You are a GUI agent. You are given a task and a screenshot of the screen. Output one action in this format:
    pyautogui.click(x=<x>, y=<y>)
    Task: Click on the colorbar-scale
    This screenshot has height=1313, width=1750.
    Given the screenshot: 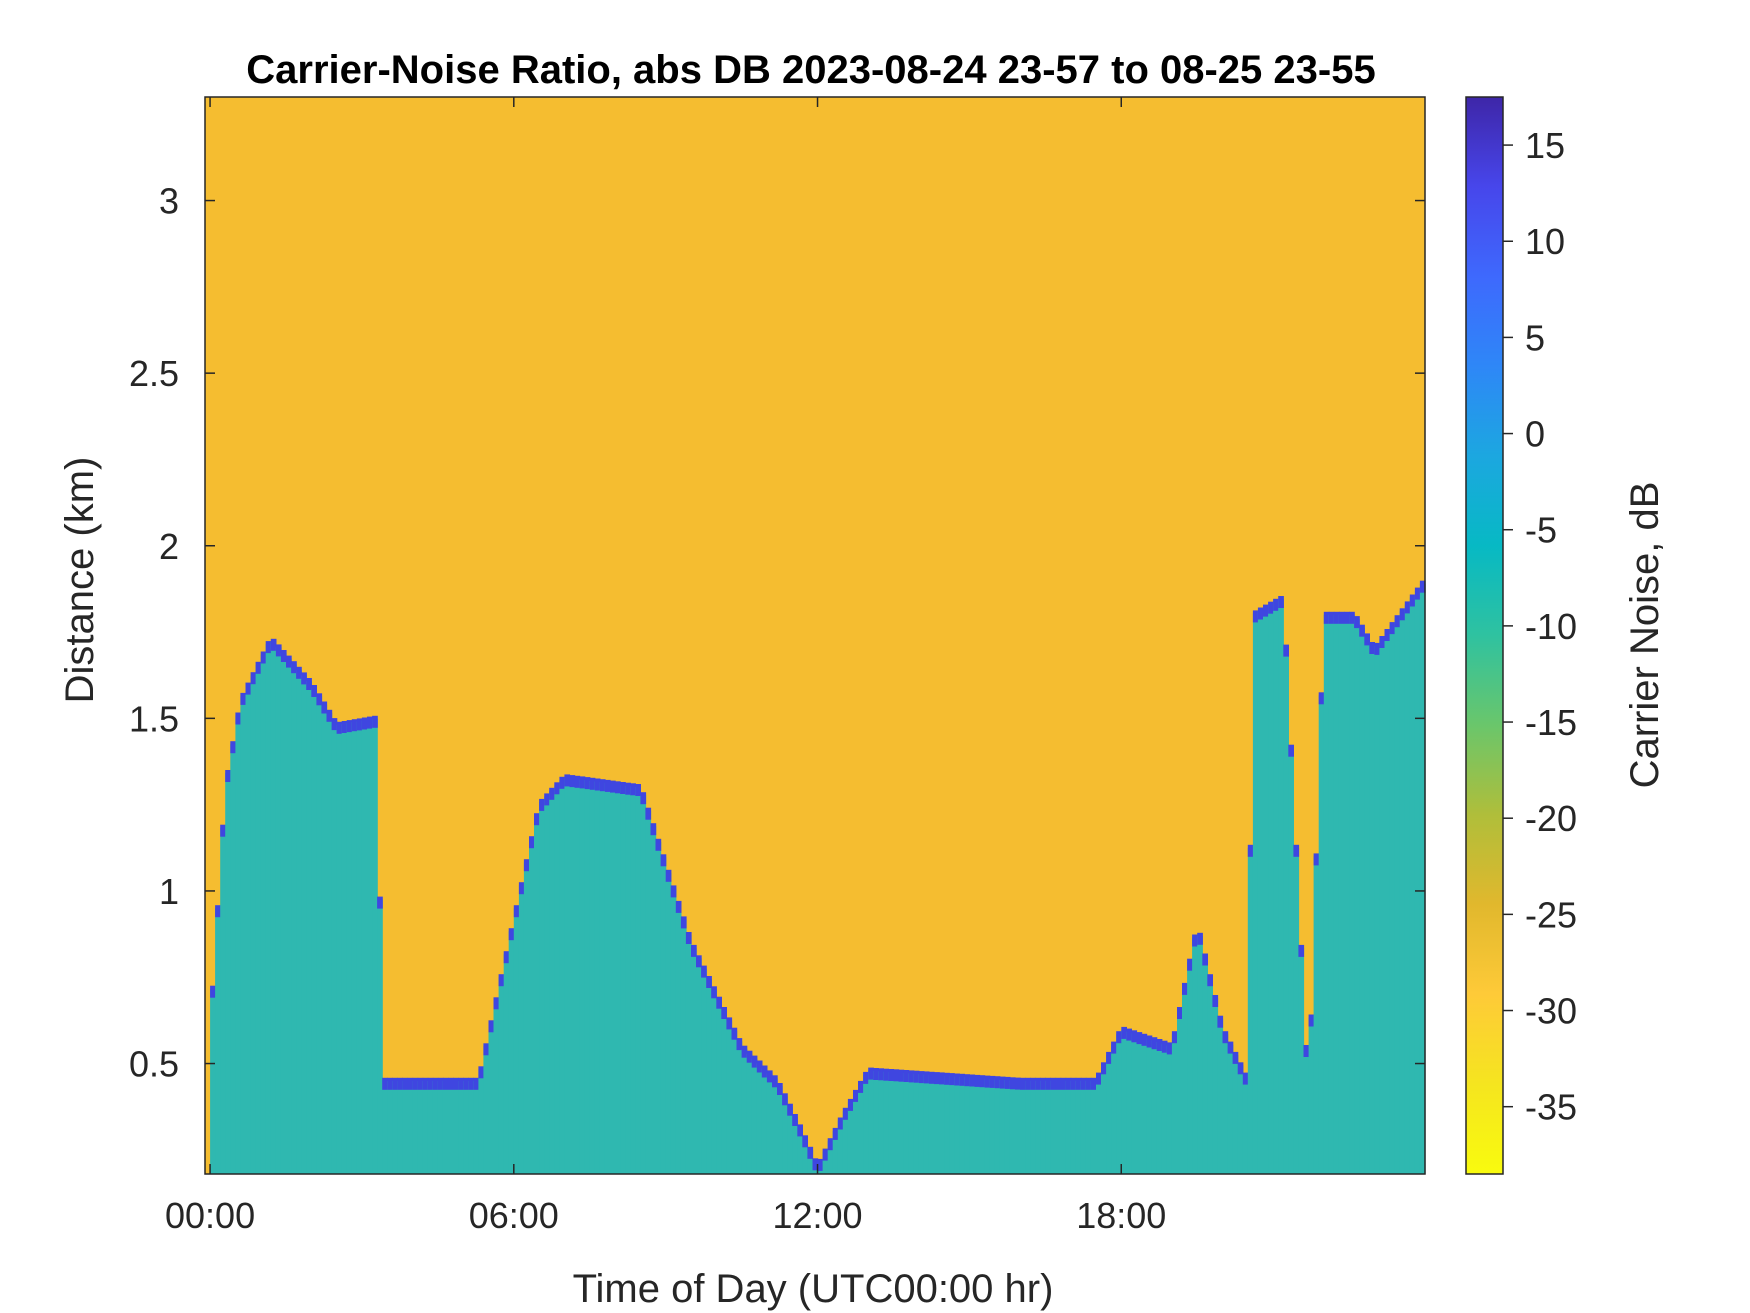 What is the action you would take?
    pyautogui.click(x=1484, y=635)
    